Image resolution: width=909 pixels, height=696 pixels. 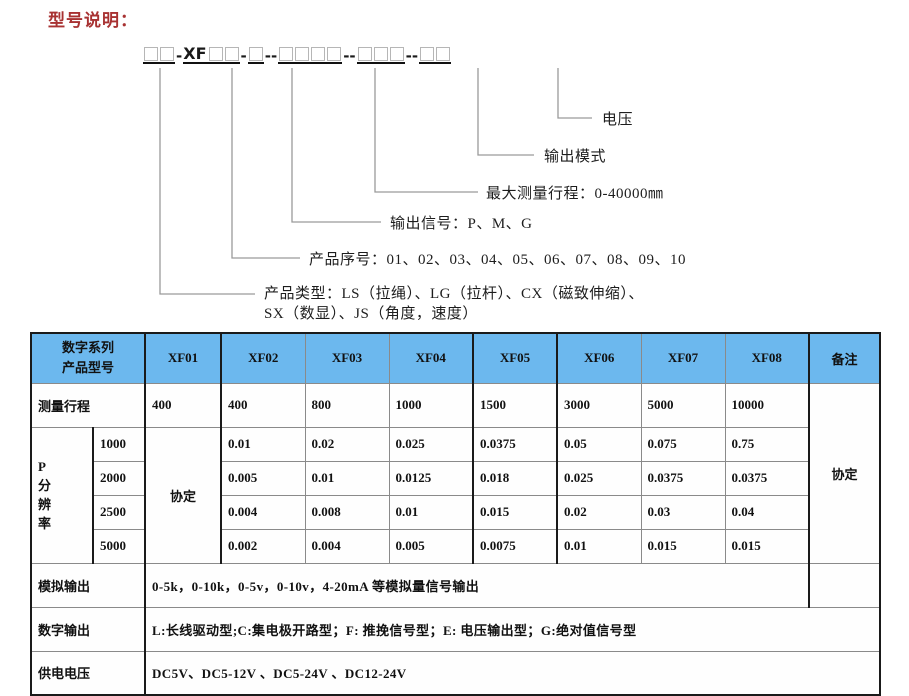 I want to click on page-title: 型号说明：, so click(x=93, y=21).